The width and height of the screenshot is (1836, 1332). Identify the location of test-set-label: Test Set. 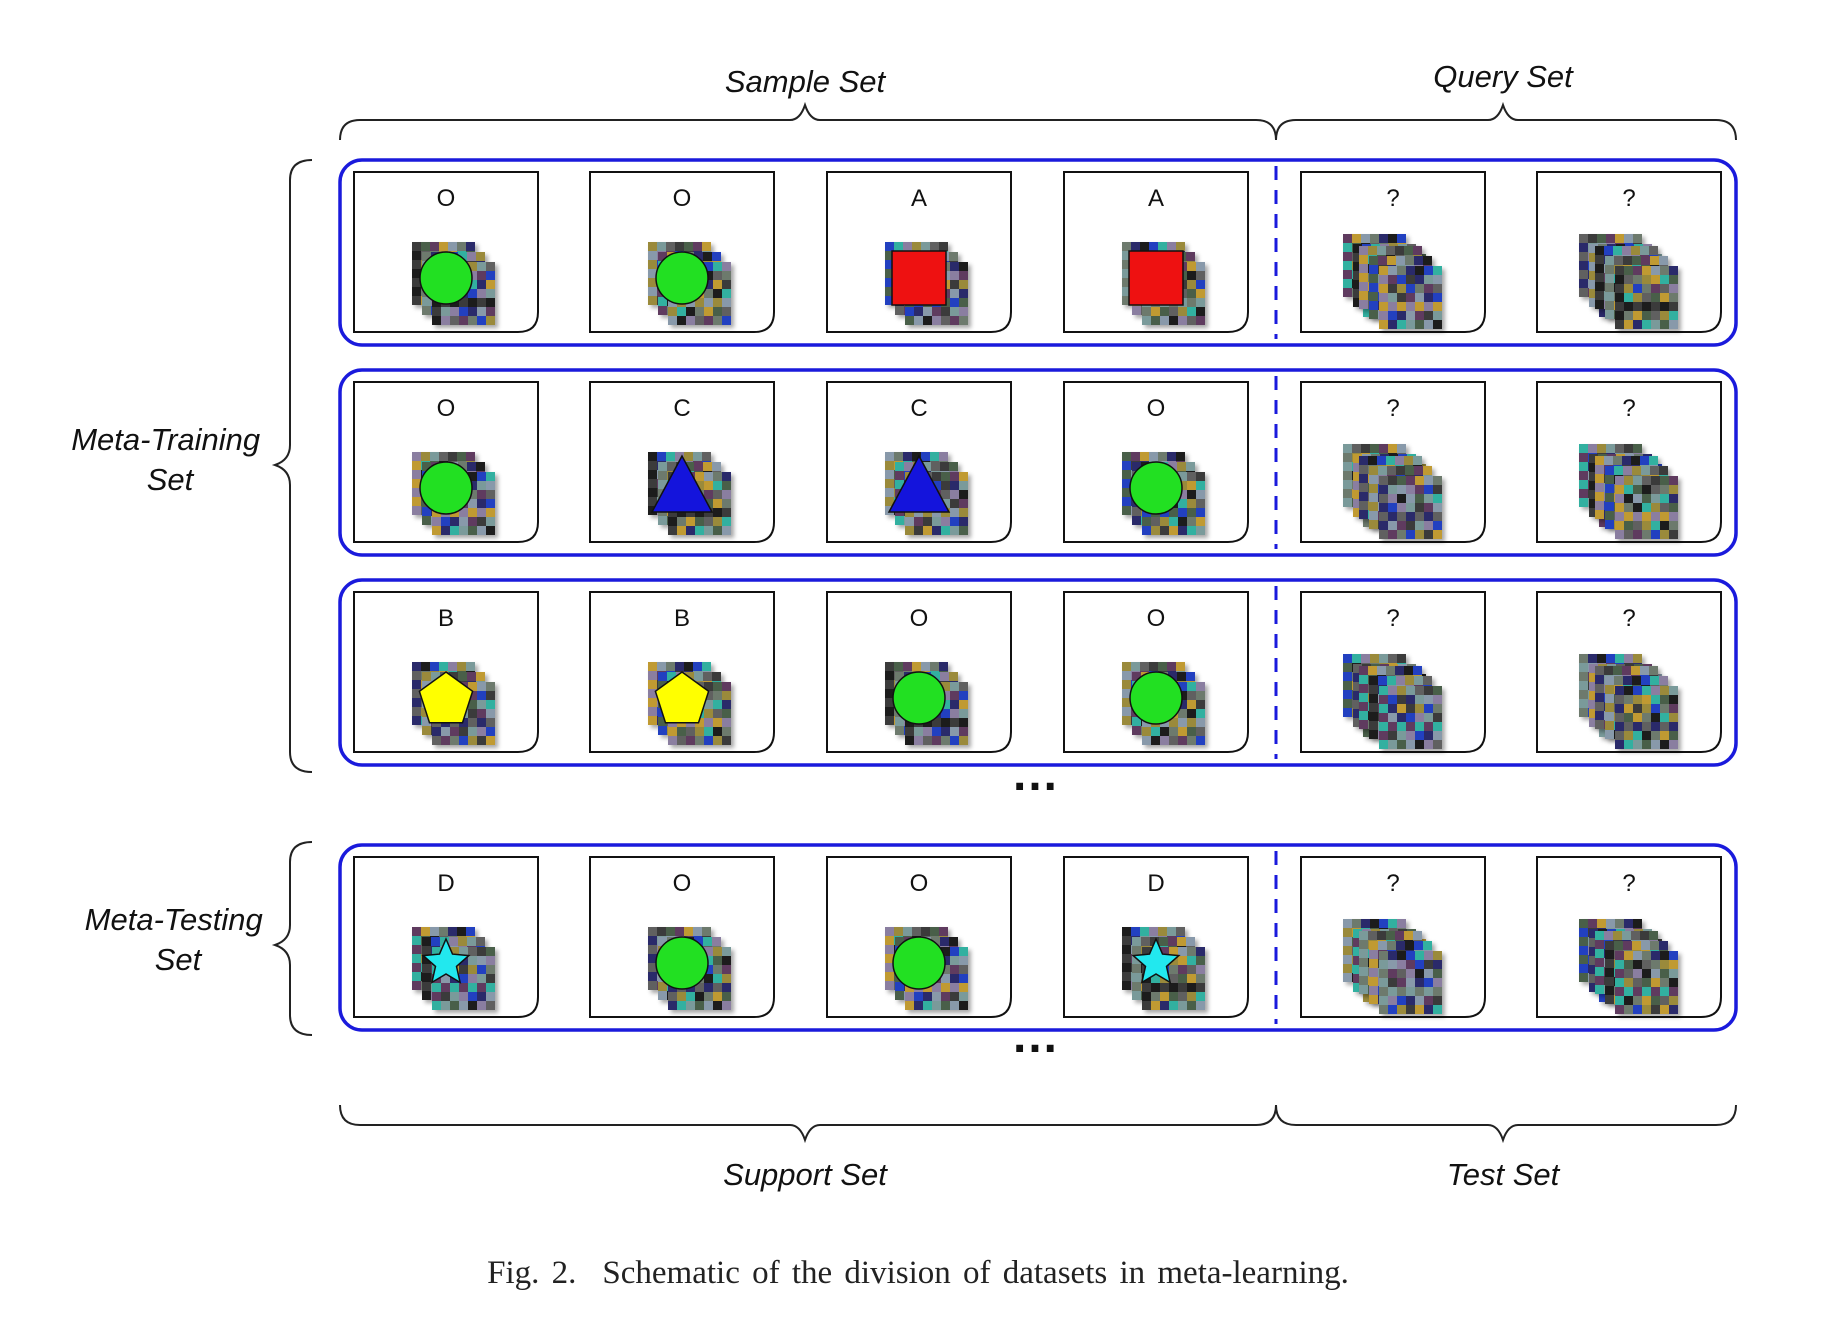
(1504, 1174).